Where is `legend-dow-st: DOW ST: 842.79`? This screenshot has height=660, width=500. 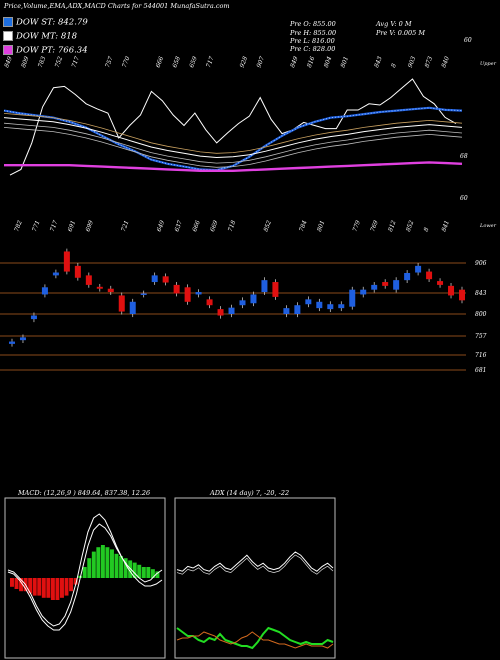
legend-dow-st: DOW ST: 842.79 is located at coordinates (45, 22).